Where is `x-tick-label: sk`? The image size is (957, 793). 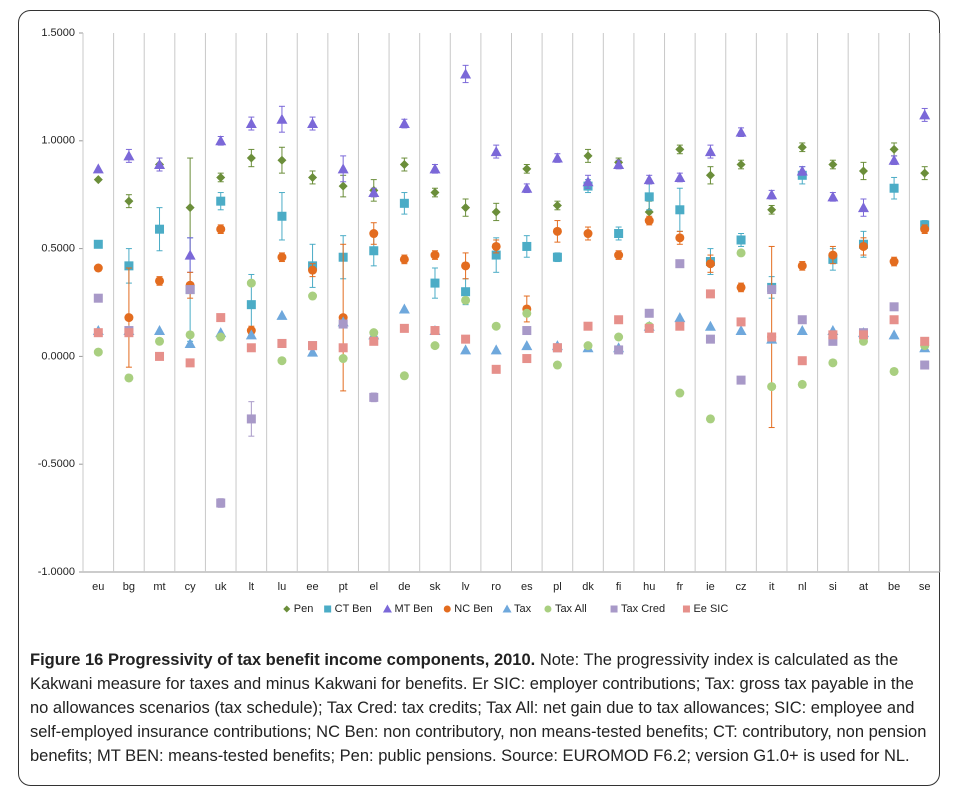 x-tick-label: sk is located at coordinates (435, 587).